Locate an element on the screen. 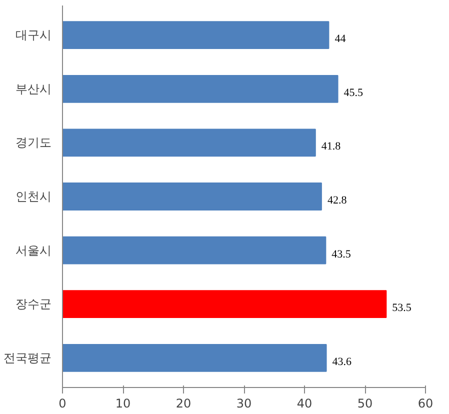 The width and height of the screenshot is (449, 414). x-tick-label: 60 is located at coordinates (426, 403).